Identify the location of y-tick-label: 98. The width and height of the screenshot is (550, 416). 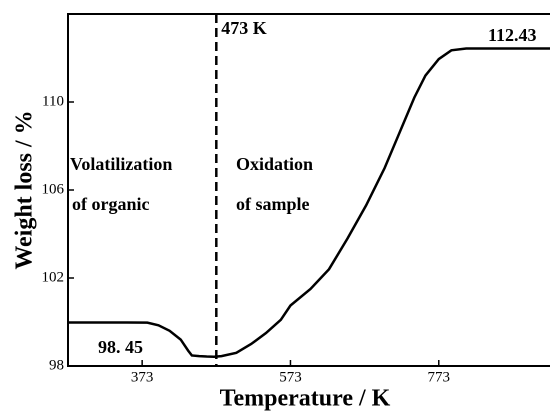
(56, 365).